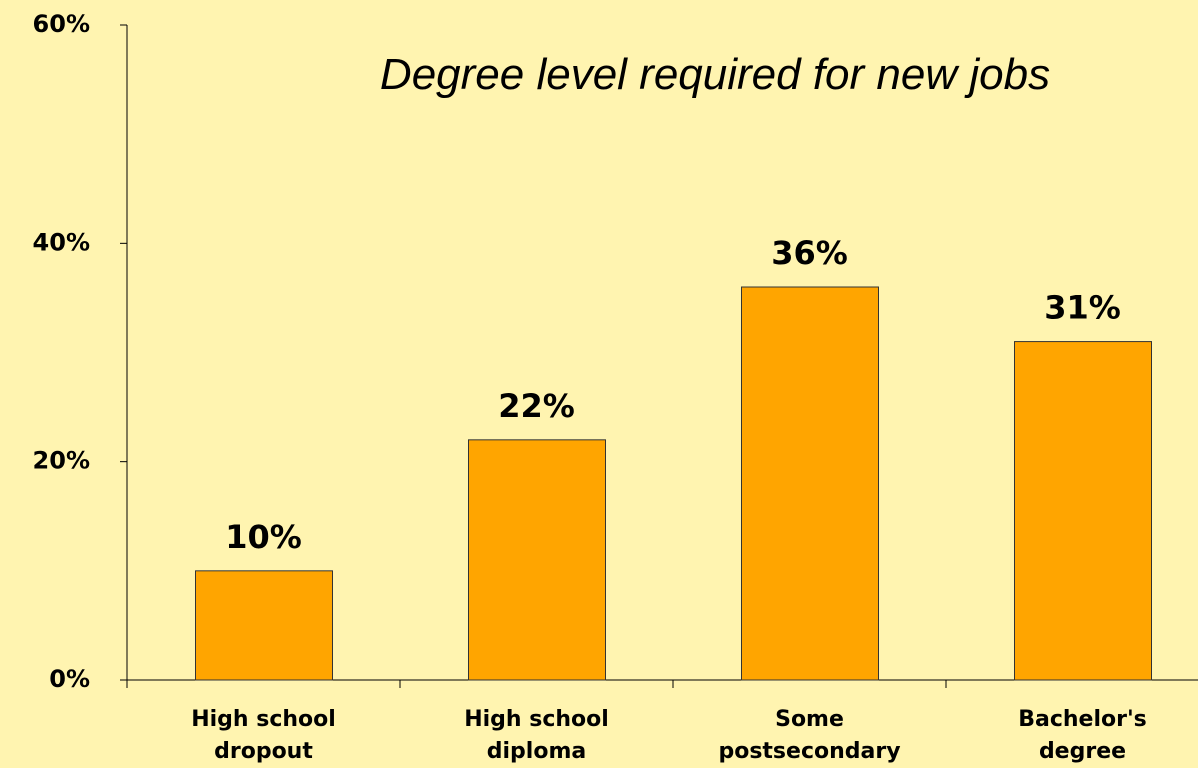 The width and height of the screenshot is (1198, 768). Describe the element at coordinates (1082, 308) in the screenshot. I see `data-label: 31%` at that location.